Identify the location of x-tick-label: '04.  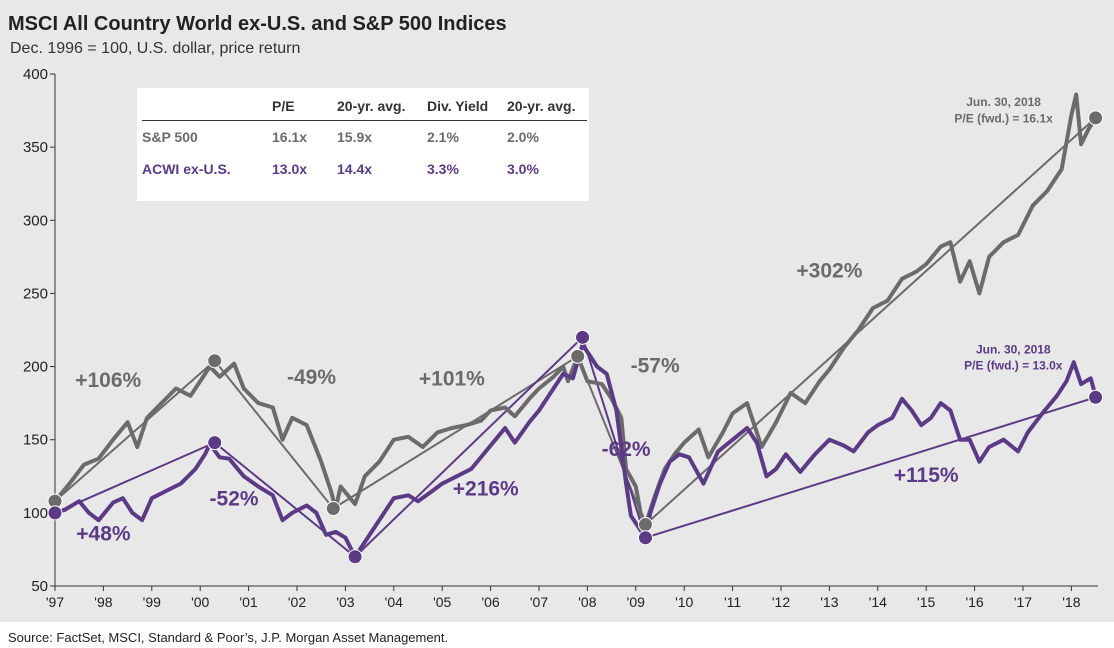
(394, 602).